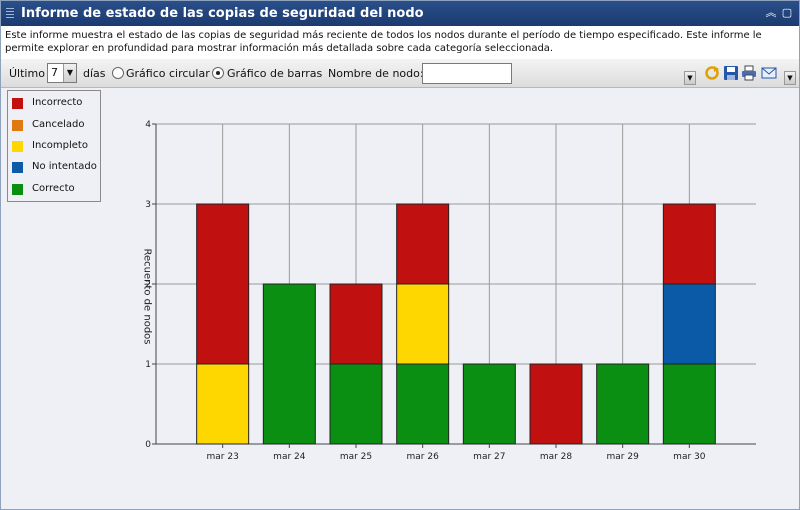  Describe the element at coordinates (27, 73) in the screenshot. I see `last-label: Último` at that location.